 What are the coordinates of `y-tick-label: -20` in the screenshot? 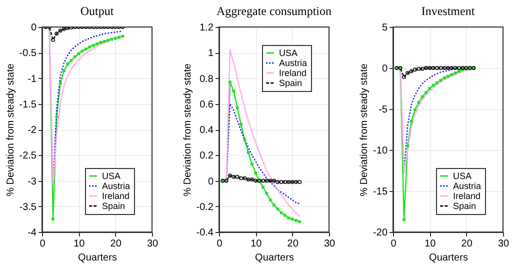 It's located at (380, 233).